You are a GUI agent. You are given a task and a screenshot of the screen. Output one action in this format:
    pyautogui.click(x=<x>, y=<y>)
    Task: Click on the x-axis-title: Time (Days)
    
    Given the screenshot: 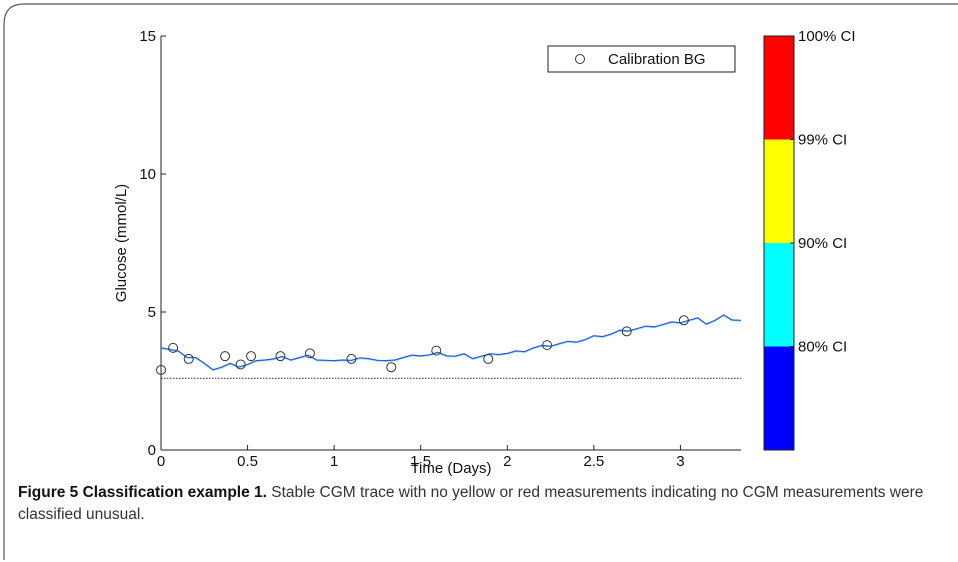 What is the action you would take?
    pyautogui.click(x=450, y=468)
    